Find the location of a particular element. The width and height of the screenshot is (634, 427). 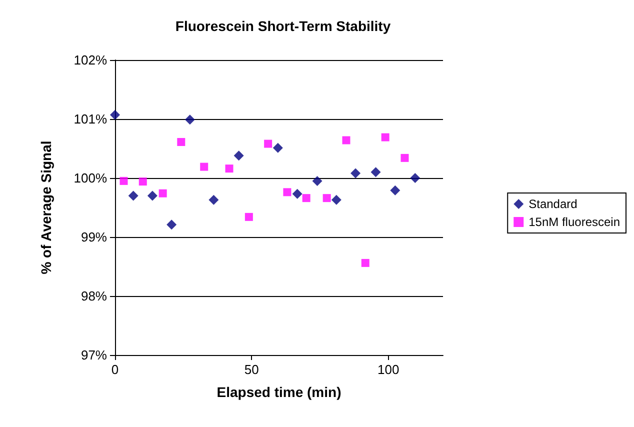

y-tick-label: 102% is located at coordinates (91, 60).